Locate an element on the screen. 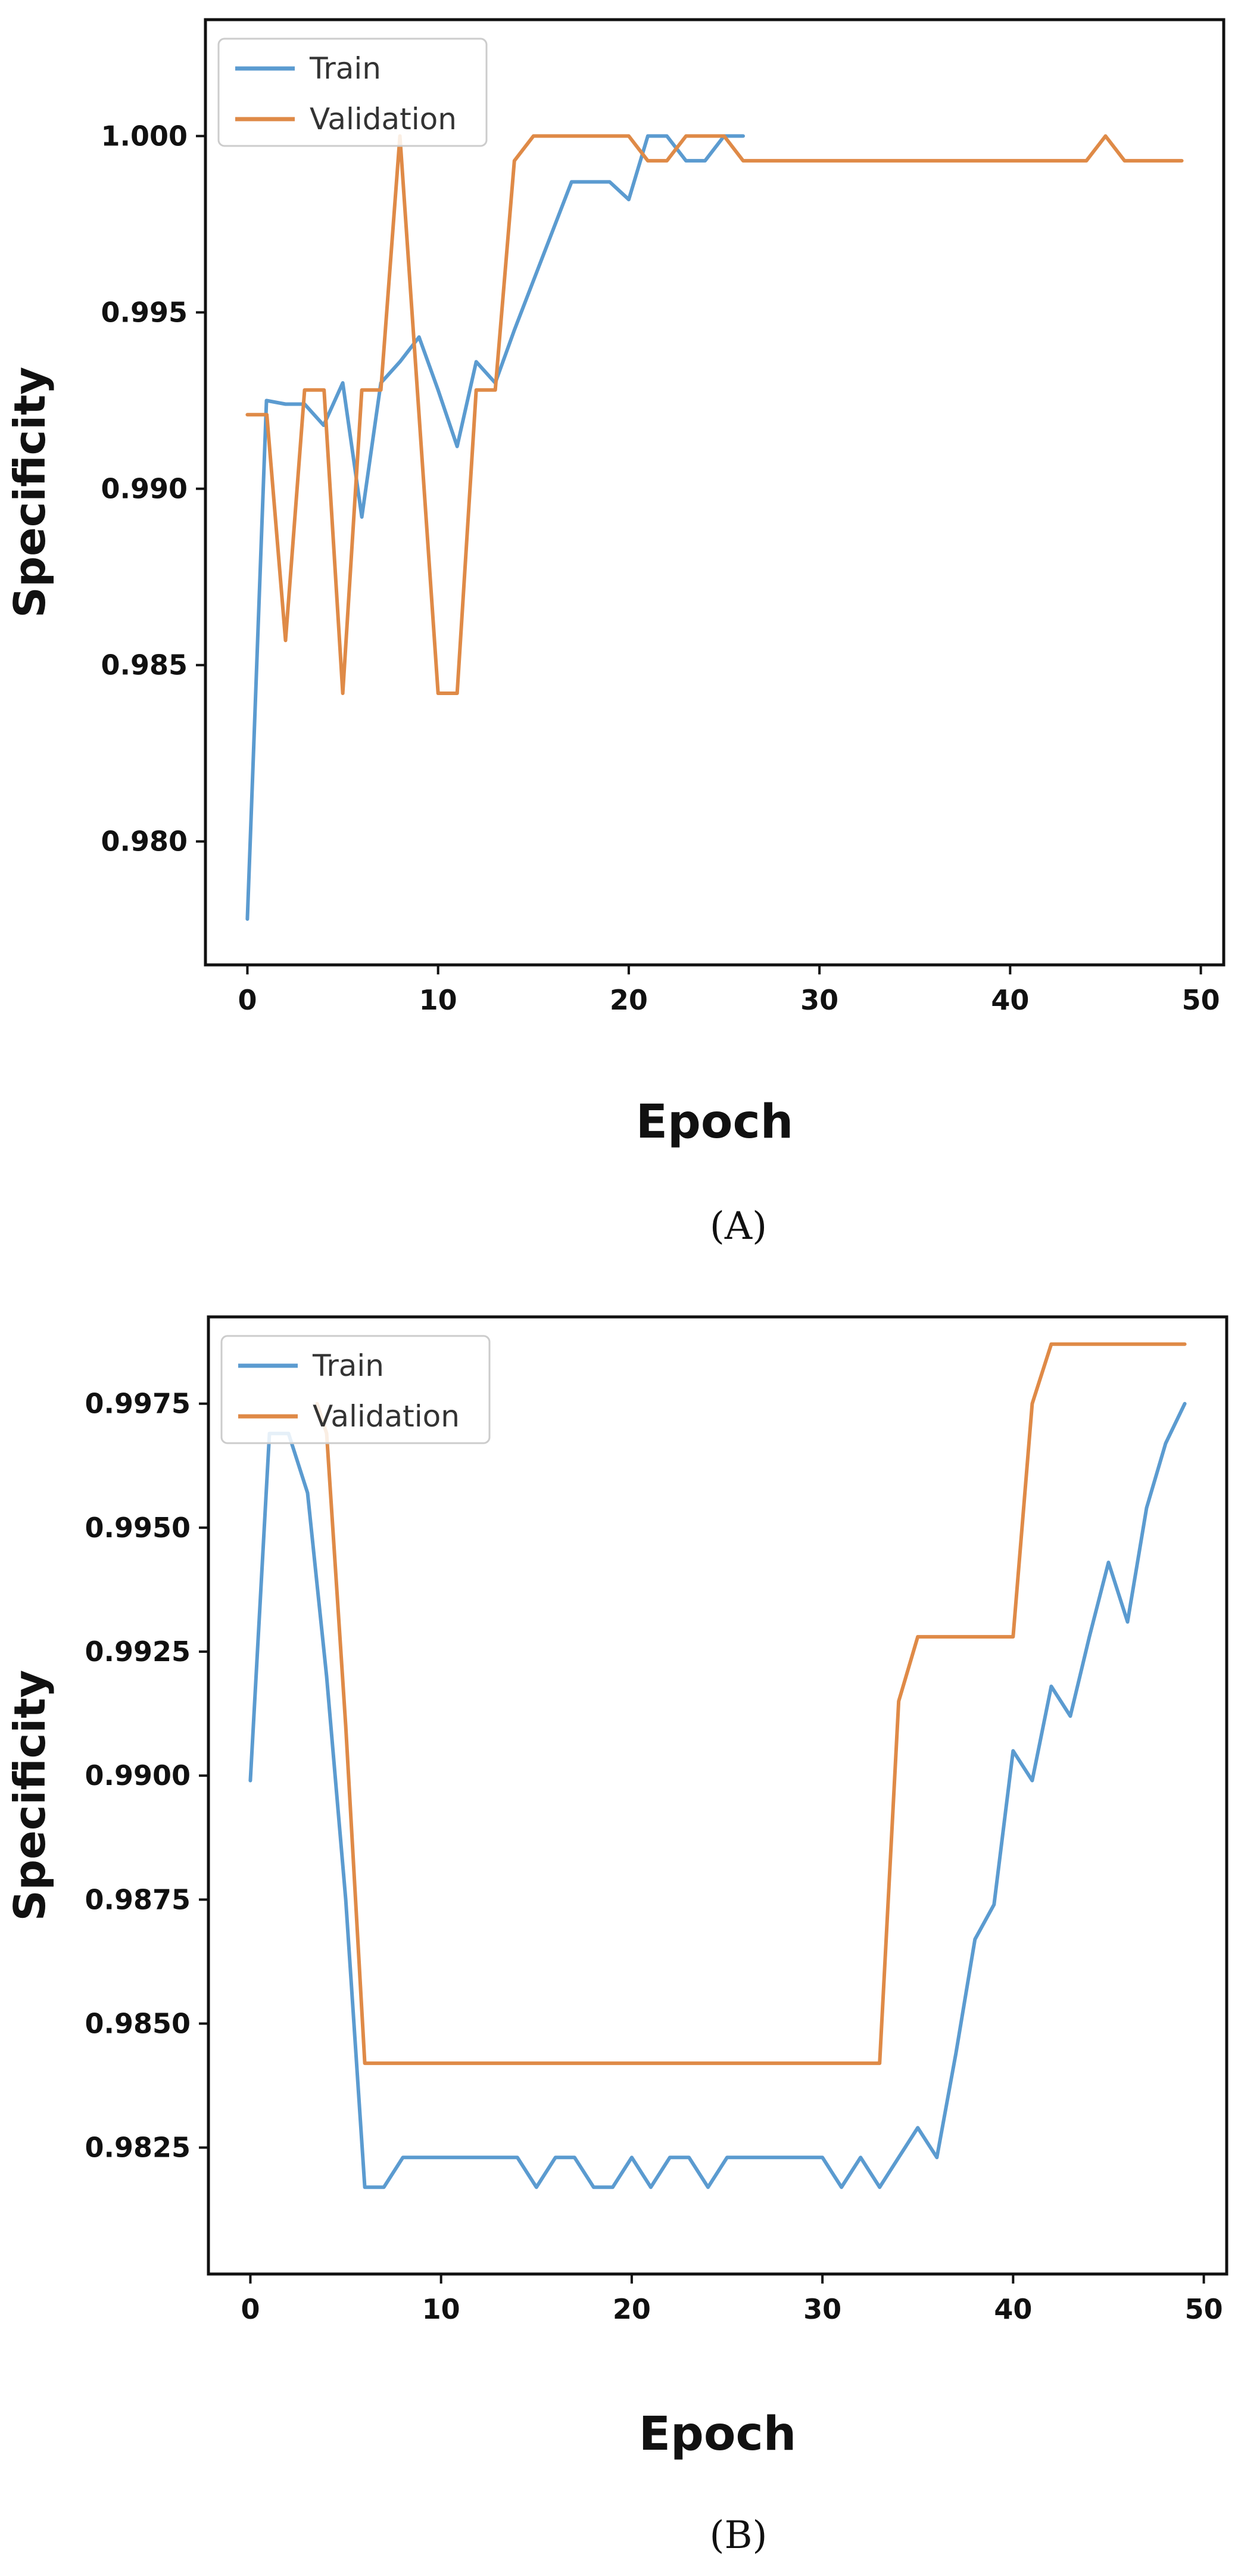 The width and height of the screenshot is (1238, 2576). y-tick-label: 0.9925 is located at coordinates (138, 1652).